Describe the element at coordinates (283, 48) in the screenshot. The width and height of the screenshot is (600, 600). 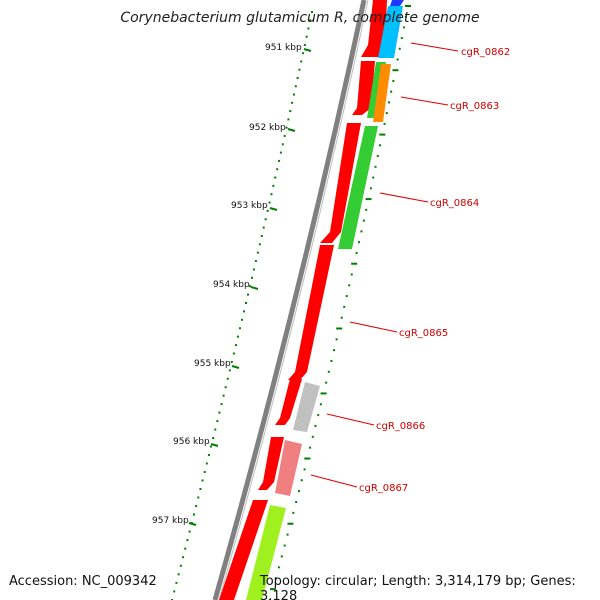
I see `scale-label-951: 951 kbp` at that location.